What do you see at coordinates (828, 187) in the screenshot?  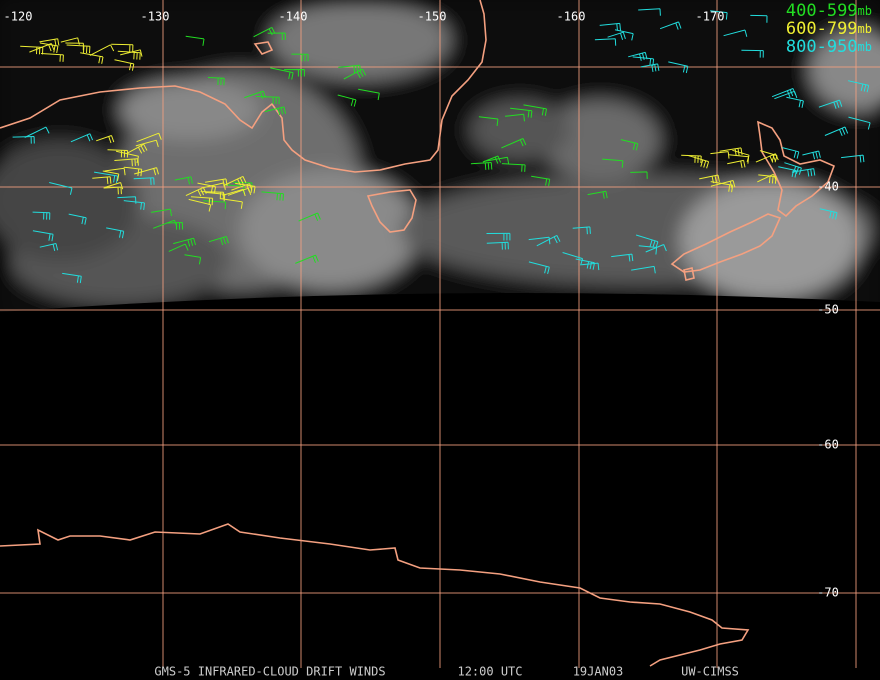 I see `latitude-label: -40` at bounding box center [828, 187].